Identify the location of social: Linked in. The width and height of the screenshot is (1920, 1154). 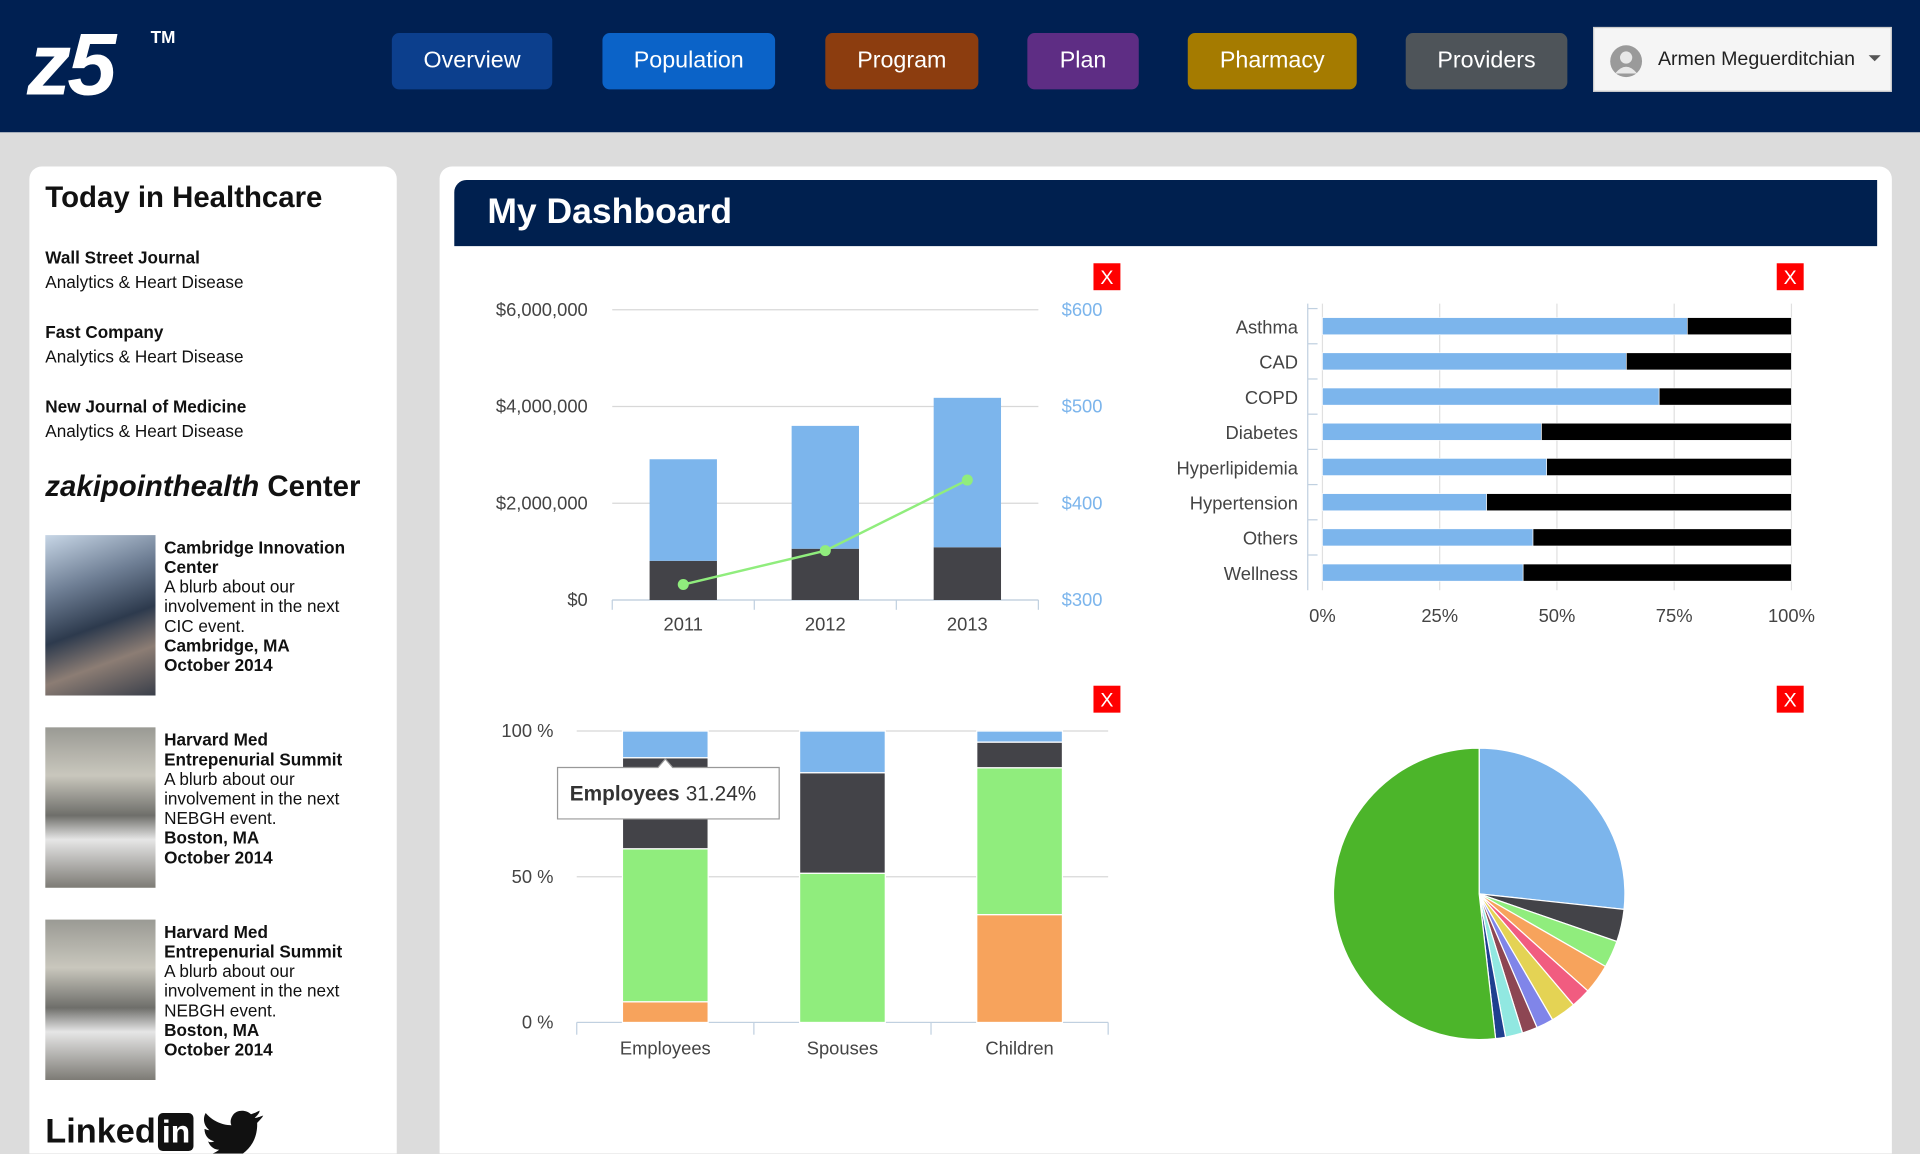
(154, 1132).